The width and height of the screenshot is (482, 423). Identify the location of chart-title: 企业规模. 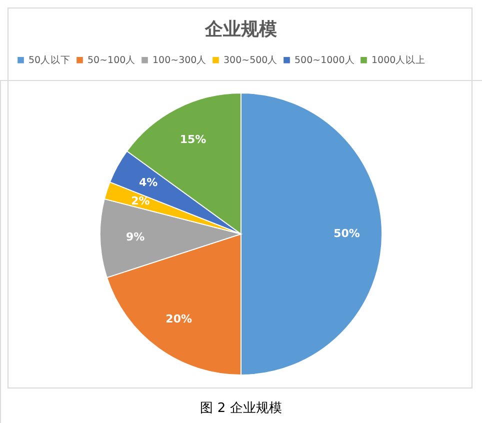
(240, 29).